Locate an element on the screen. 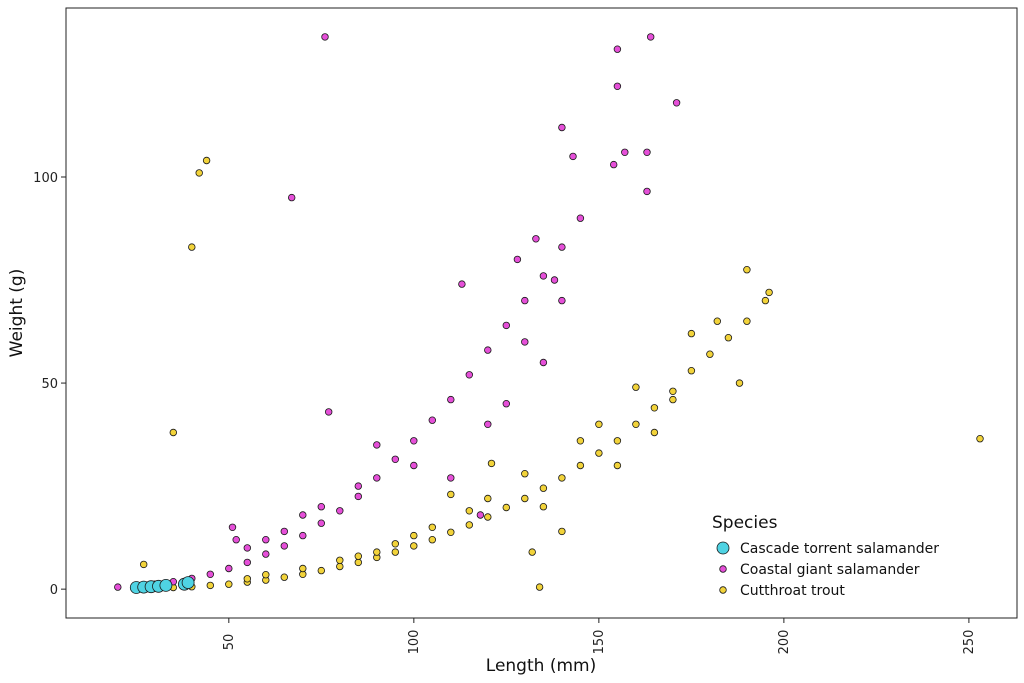  y-tick-label: 0 is located at coordinates (54, 590).